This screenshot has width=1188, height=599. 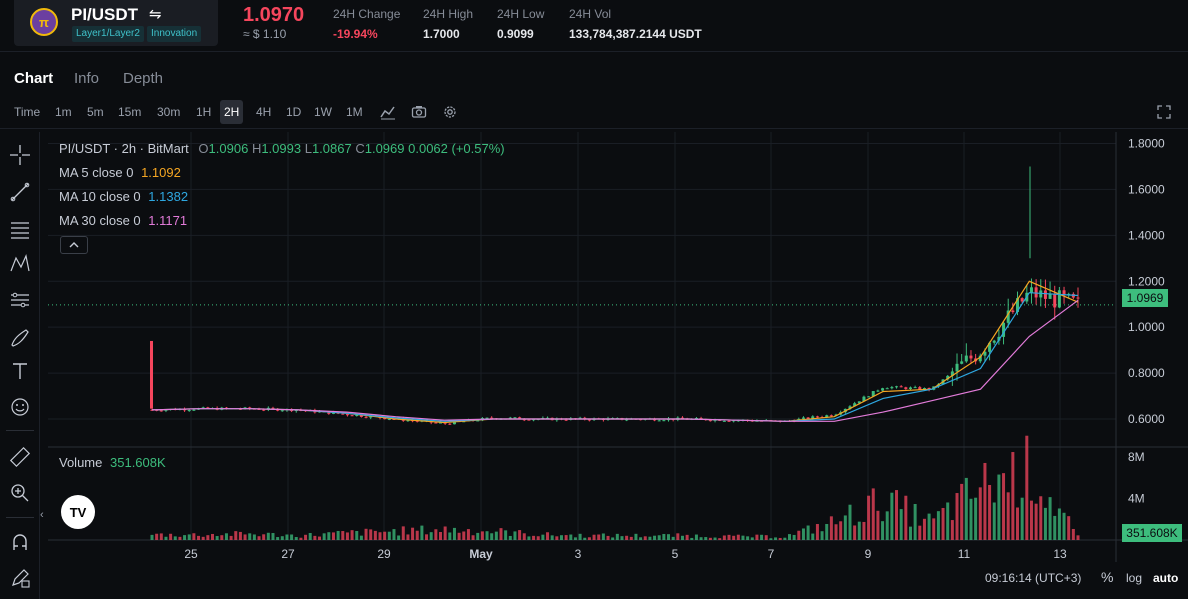 I want to click on text-tool, so click(x=20, y=371).